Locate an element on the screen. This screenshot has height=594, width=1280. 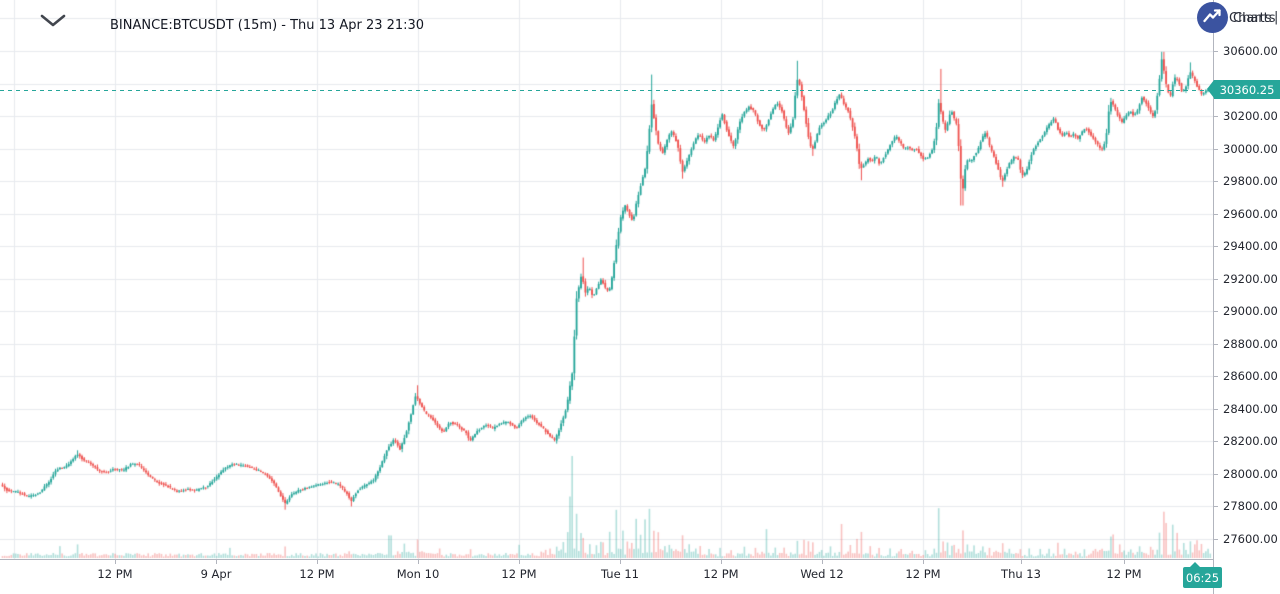
price-axis-label: 30600.00 is located at coordinates (1250, 51).